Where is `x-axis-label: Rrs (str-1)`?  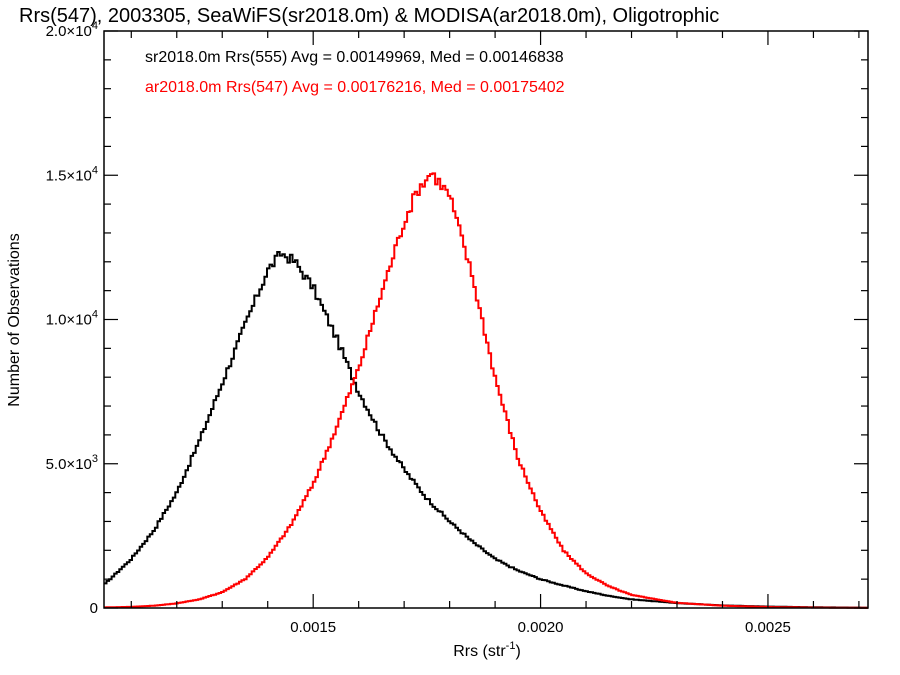 x-axis-label: Rrs (str-1) is located at coordinates (487, 650).